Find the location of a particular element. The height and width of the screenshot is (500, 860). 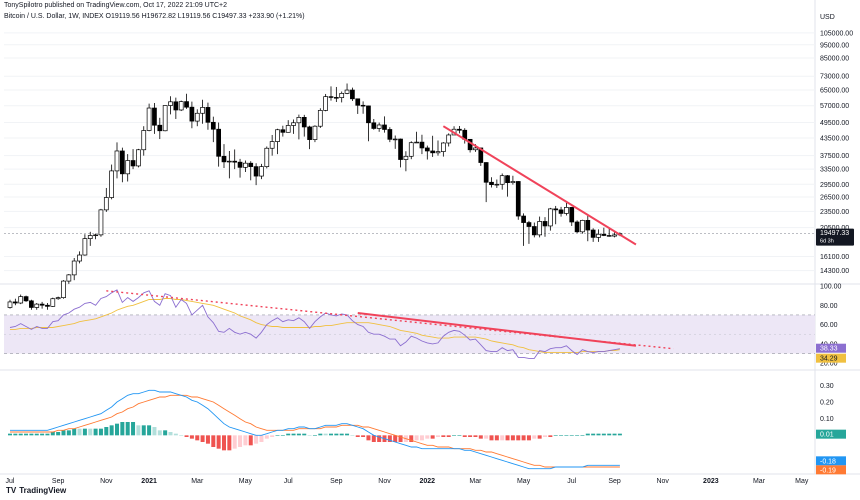

rsi-tick-label: 80.00 is located at coordinates (829, 306).